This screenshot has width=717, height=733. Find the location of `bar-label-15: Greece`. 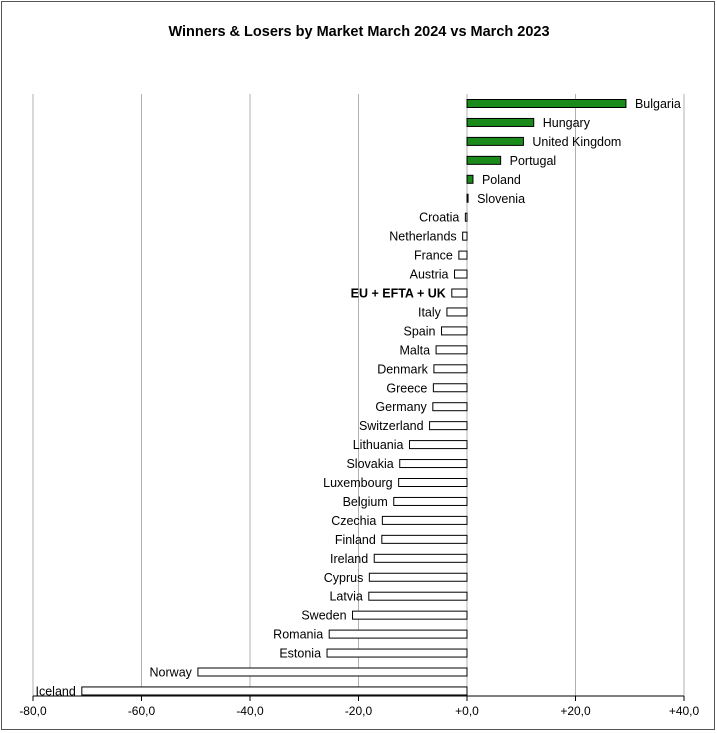

bar-label-15: Greece is located at coordinates (406, 388).